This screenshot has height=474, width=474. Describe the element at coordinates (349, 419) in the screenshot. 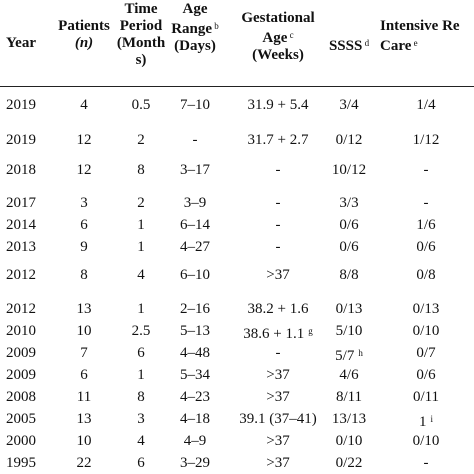

I see `cell-text: 13/13` at that location.